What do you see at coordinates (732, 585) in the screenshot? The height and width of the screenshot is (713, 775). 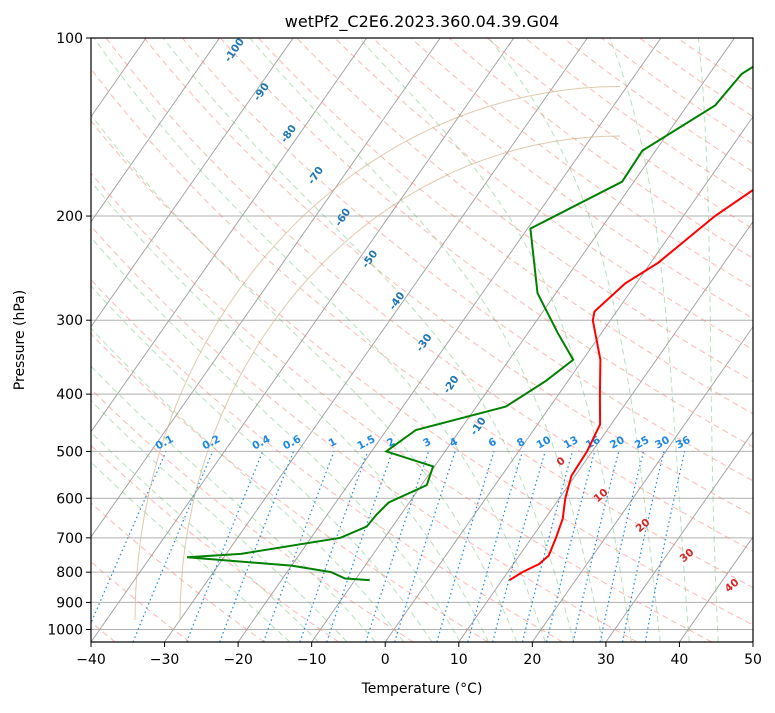 I see `moist-adiabat-label: 40` at bounding box center [732, 585].